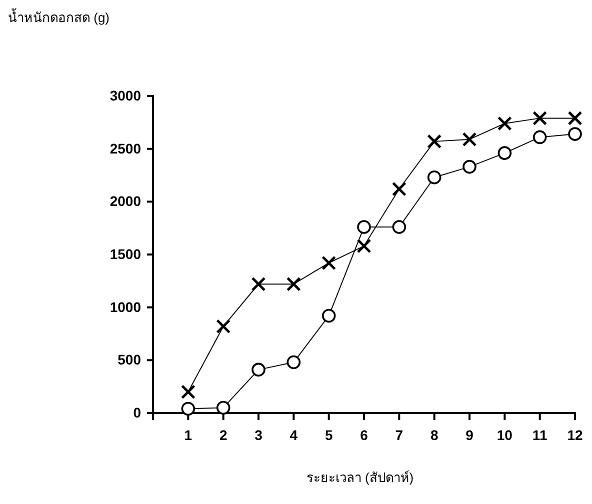 The width and height of the screenshot is (592, 504). Describe the element at coordinates (504, 434) in the screenshot. I see `x-tick-label: 10` at that location.